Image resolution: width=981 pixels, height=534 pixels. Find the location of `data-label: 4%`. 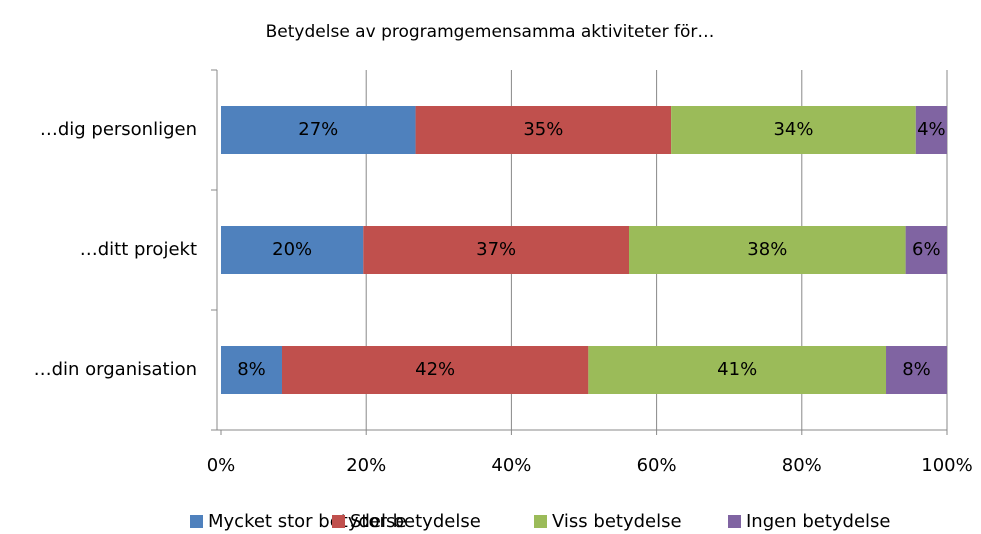

data-label: 4% is located at coordinates (931, 129).